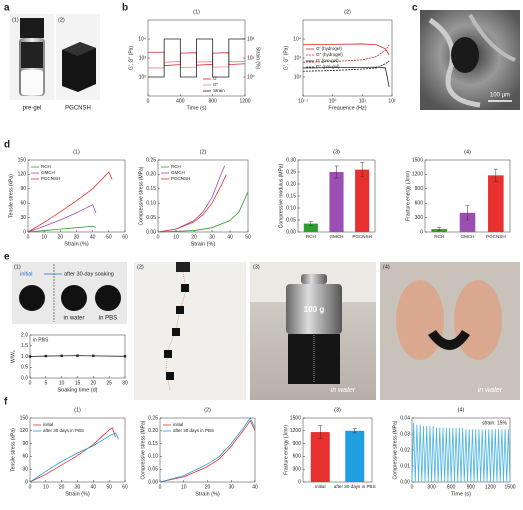 Image resolution: width=523 pixels, height=510 pixels. I want to click on x-tick-label: 300, so click(431, 487).